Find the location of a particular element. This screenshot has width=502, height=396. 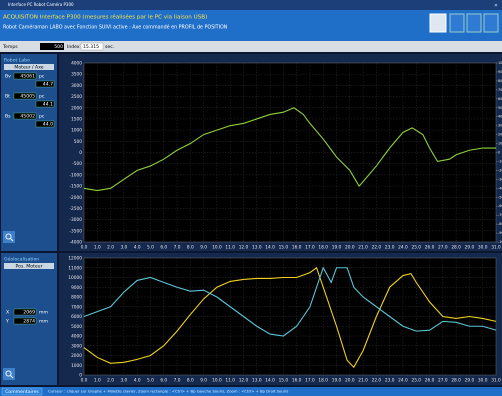

x-tick-label: 29.0 is located at coordinates (470, 248).